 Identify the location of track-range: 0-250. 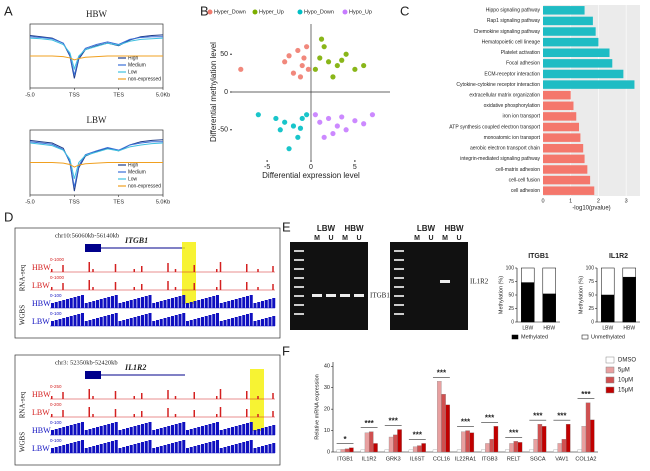
(56, 386).